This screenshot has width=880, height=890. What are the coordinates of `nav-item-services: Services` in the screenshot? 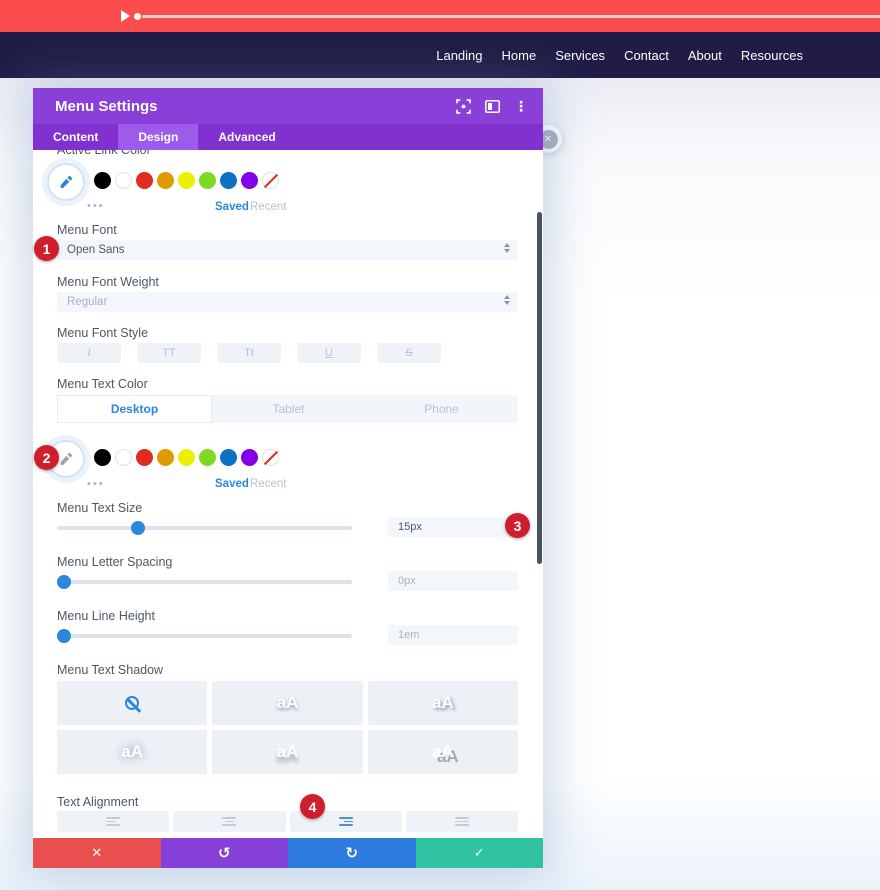 It's located at (580, 55).